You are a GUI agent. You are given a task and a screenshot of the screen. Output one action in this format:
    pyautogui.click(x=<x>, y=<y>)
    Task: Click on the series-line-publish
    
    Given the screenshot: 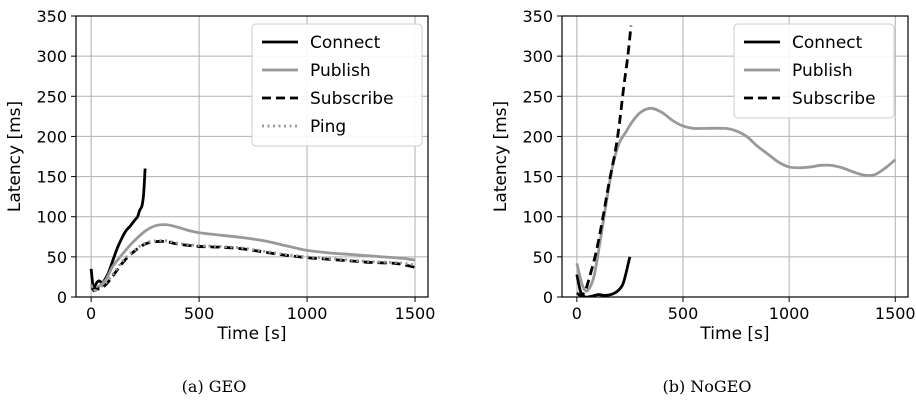 What is the action you would take?
    pyautogui.click(x=252, y=257)
    